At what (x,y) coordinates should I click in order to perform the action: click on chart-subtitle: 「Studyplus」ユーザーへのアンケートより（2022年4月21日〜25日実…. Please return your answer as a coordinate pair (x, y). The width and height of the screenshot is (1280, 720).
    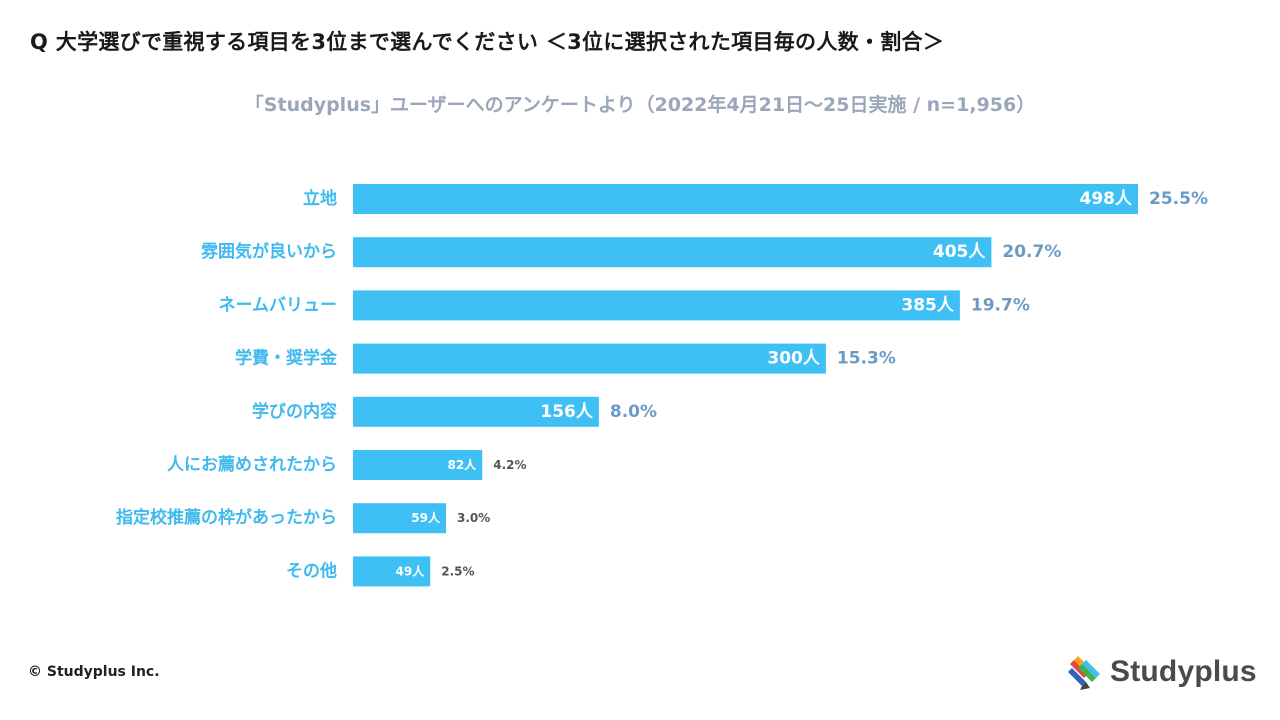
    Looking at the image, I should click on (640, 105).